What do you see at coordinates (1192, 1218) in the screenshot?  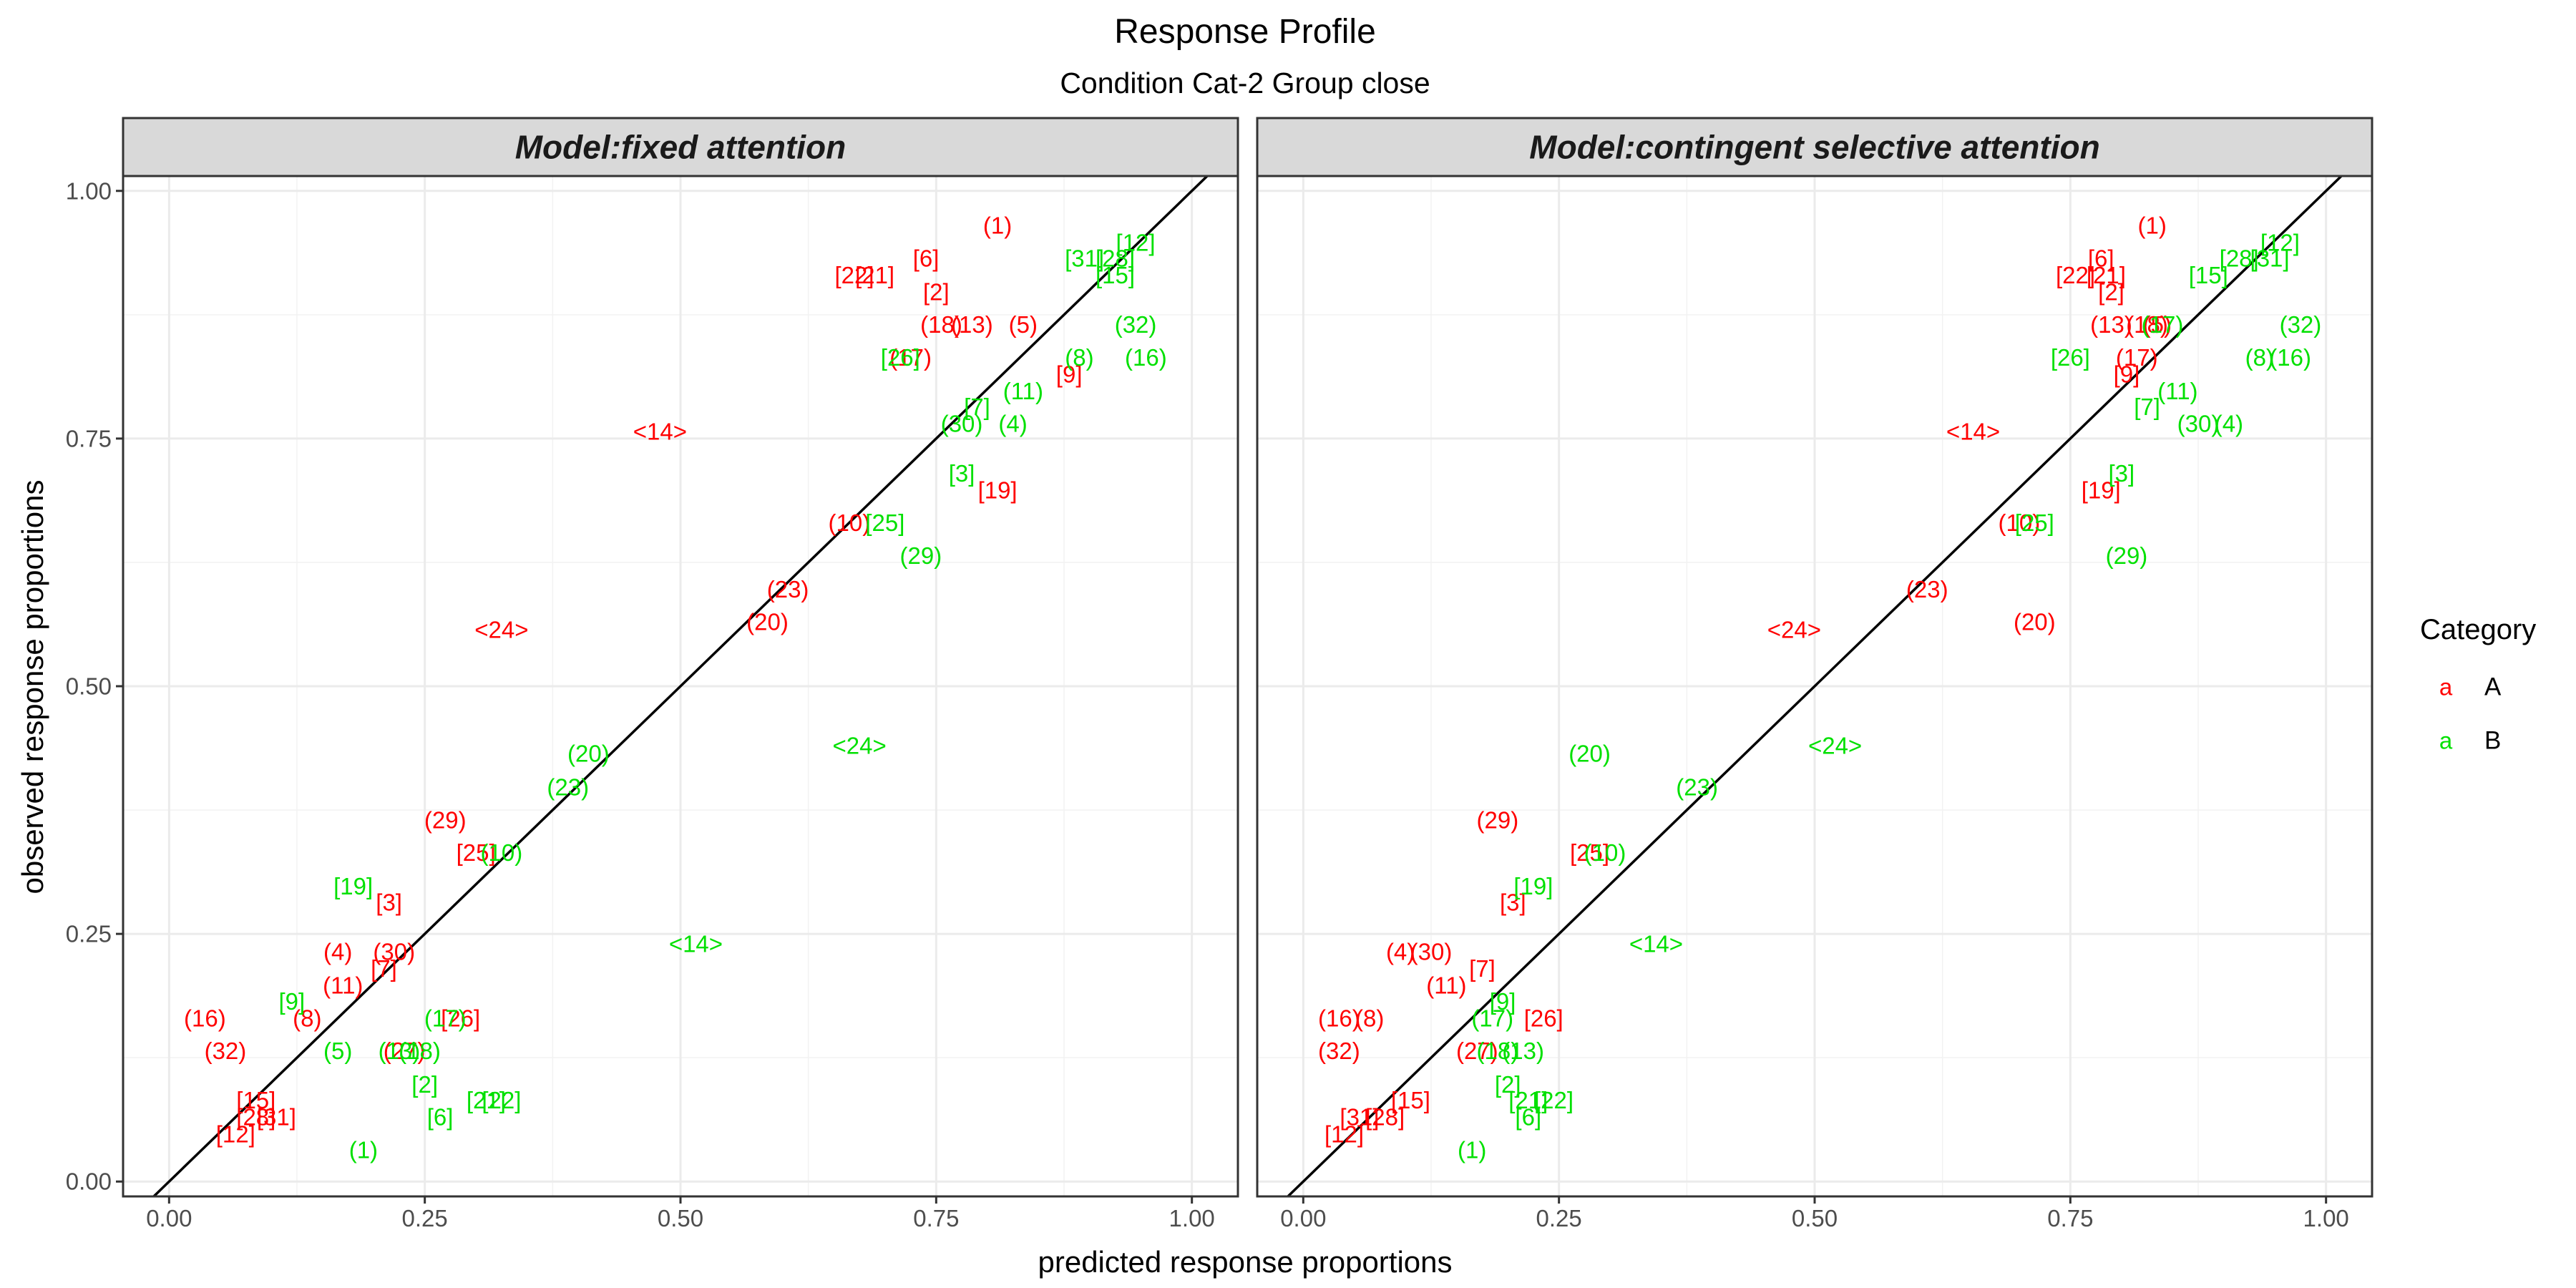 I see `x-tick-label: 1.00` at bounding box center [1192, 1218].